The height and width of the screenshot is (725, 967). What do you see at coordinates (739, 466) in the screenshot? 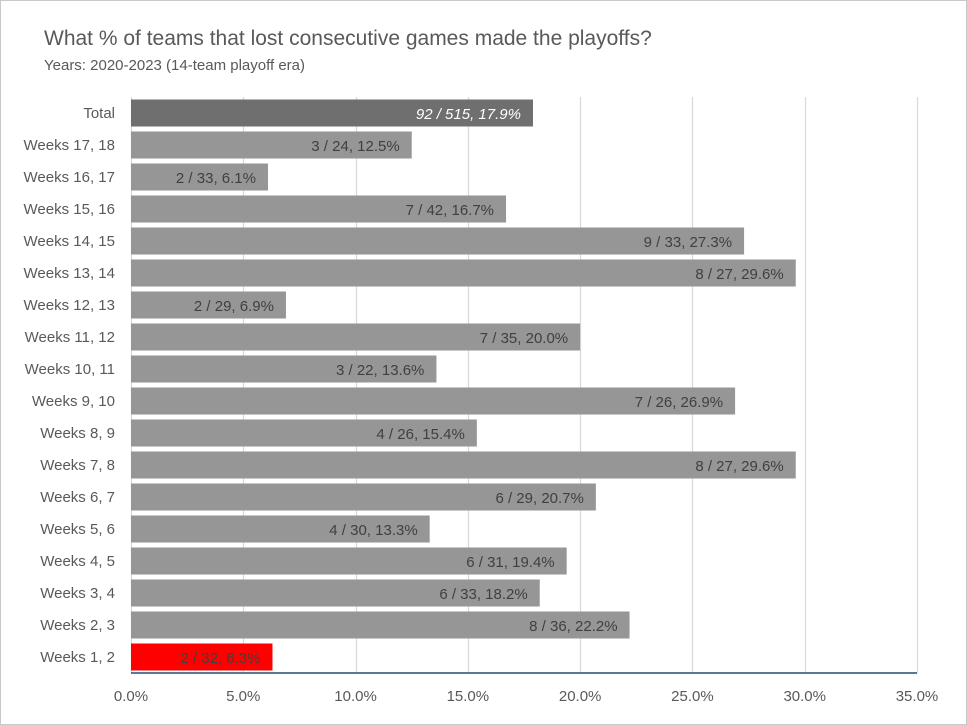
I see `data-label-11: 8 / 27, 29.6%` at bounding box center [739, 466].